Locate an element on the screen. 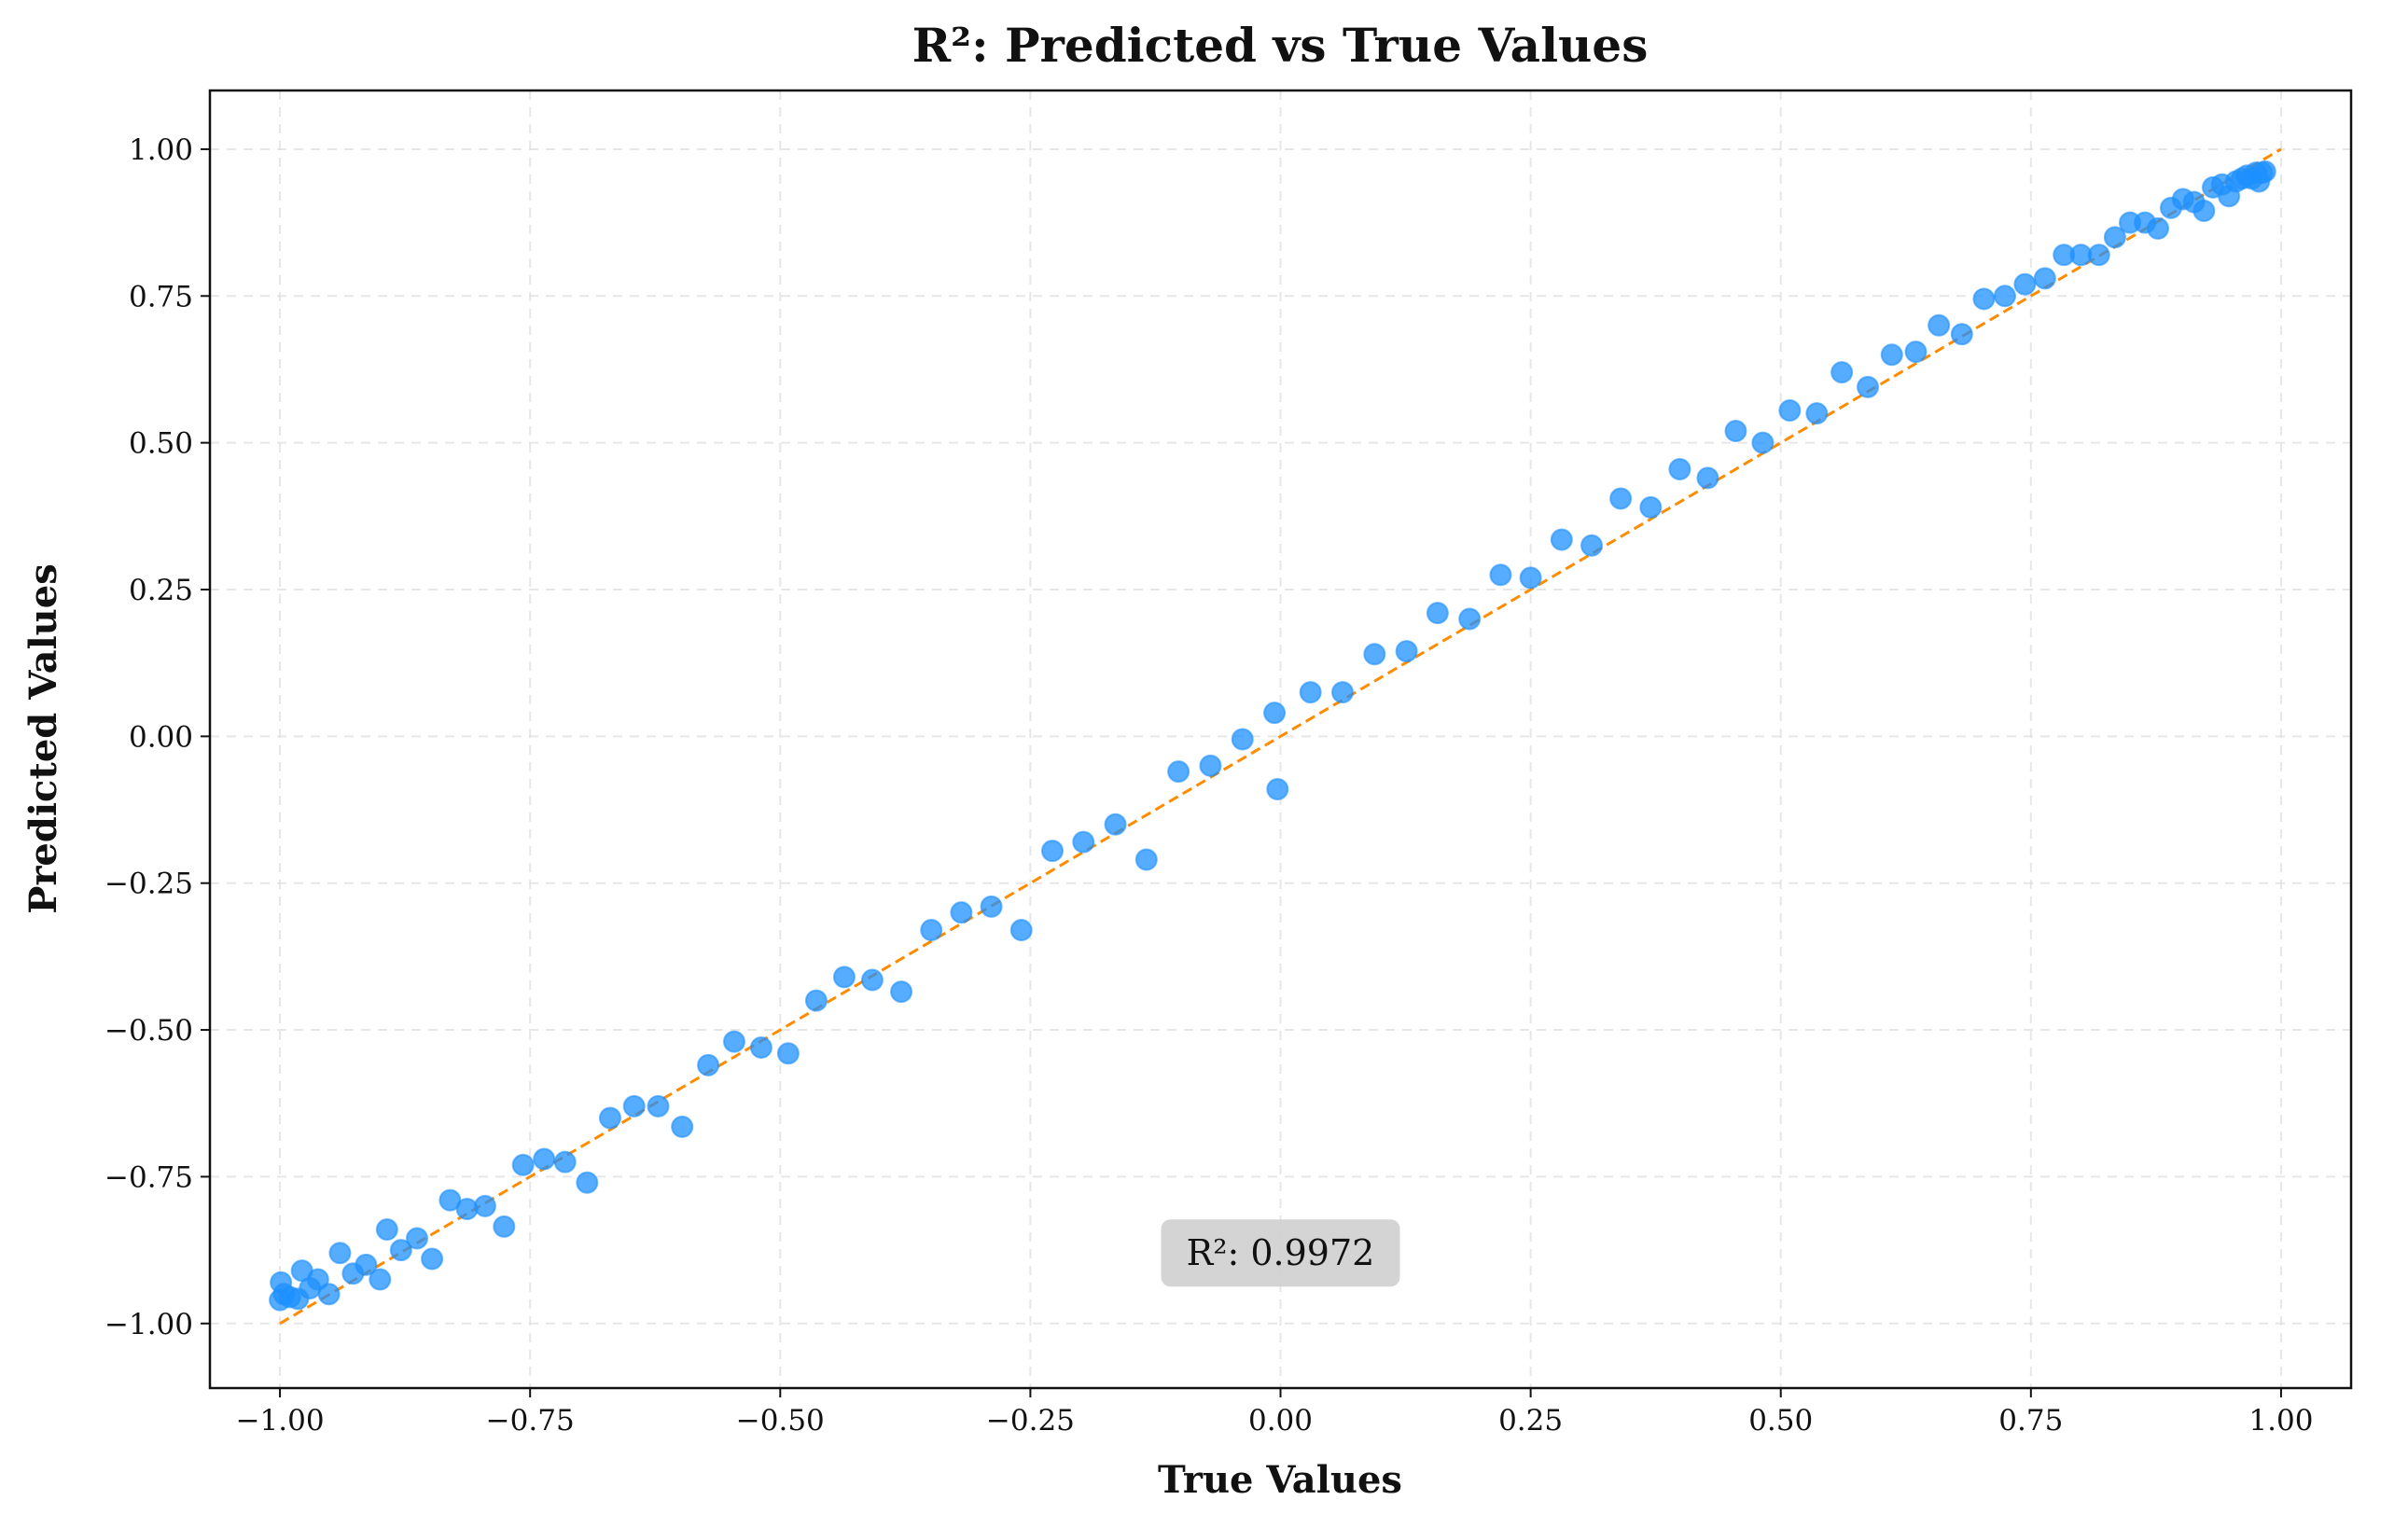  x-tick-label: −0.50 is located at coordinates (781, 1421).